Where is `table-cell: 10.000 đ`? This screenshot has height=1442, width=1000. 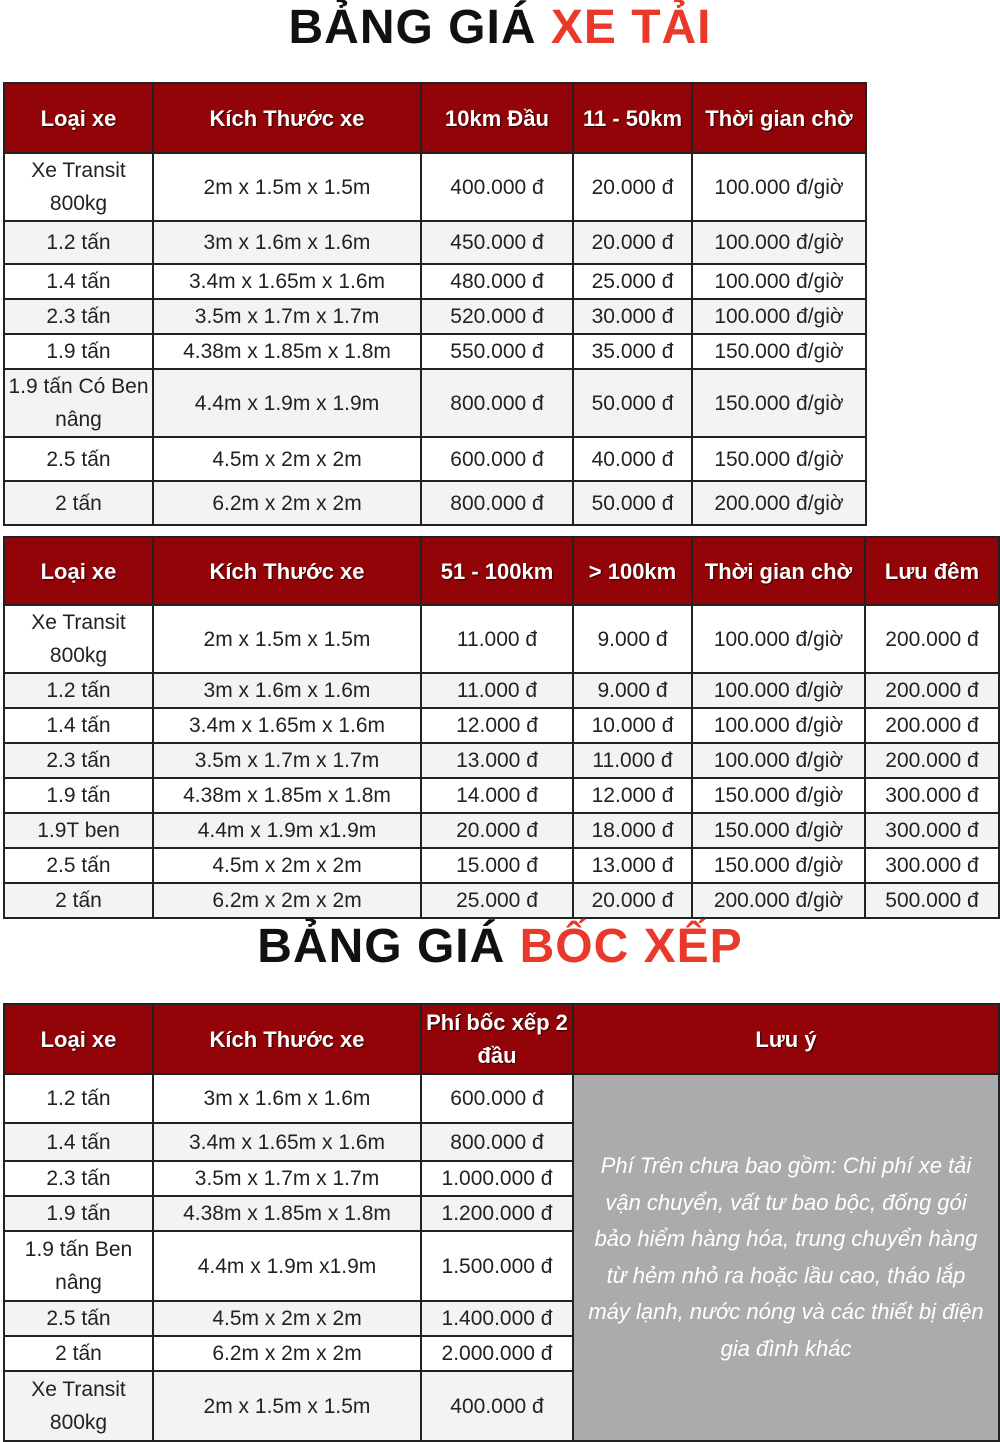
table-cell: 10.000 đ is located at coordinates (632, 725).